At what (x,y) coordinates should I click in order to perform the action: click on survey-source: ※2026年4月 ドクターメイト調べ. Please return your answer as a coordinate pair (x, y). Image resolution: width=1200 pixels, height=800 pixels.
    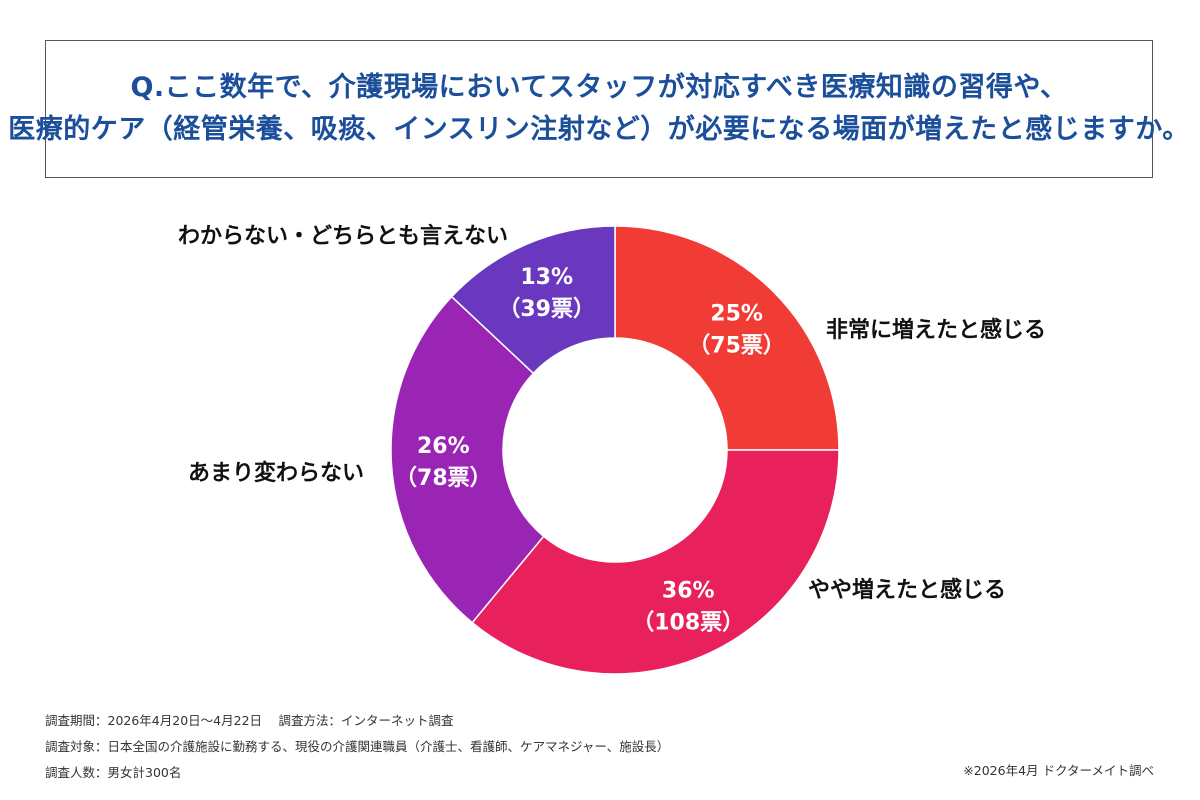
    Looking at the image, I should click on (1058, 770).